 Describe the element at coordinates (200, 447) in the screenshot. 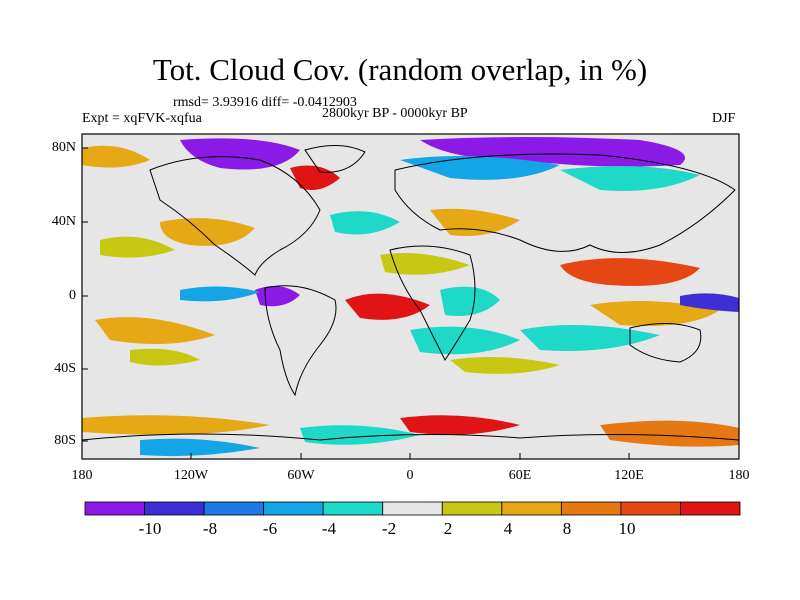

I see `region-antarctic-blue` at that location.